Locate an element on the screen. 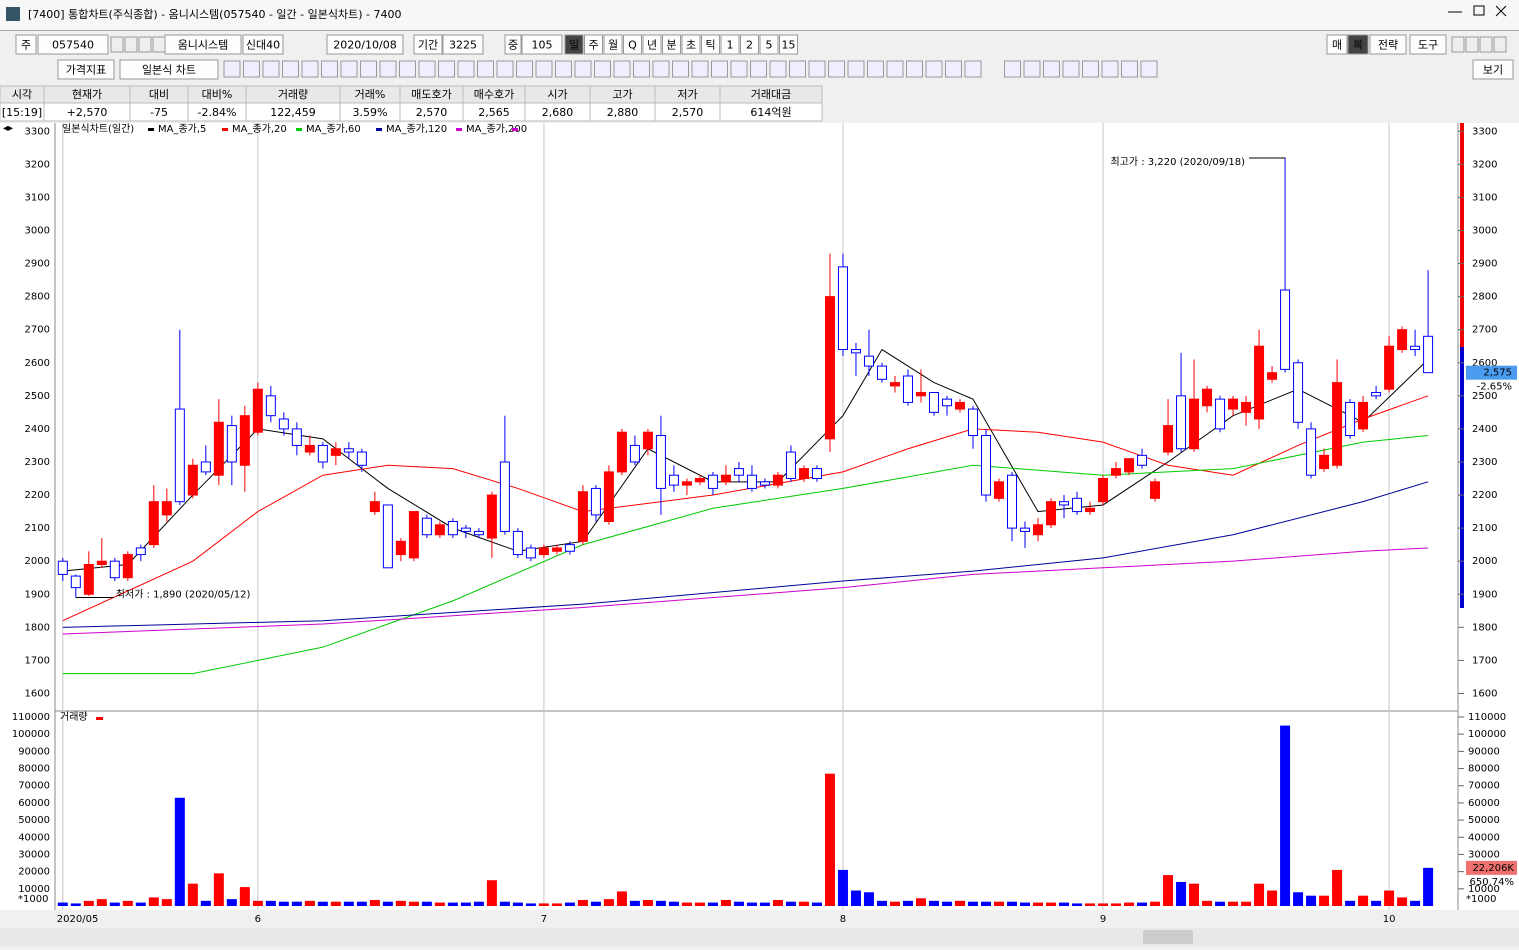 The image size is (1519, 950). y2-tick-label: 2100 is located at coordinates (1484, 528).